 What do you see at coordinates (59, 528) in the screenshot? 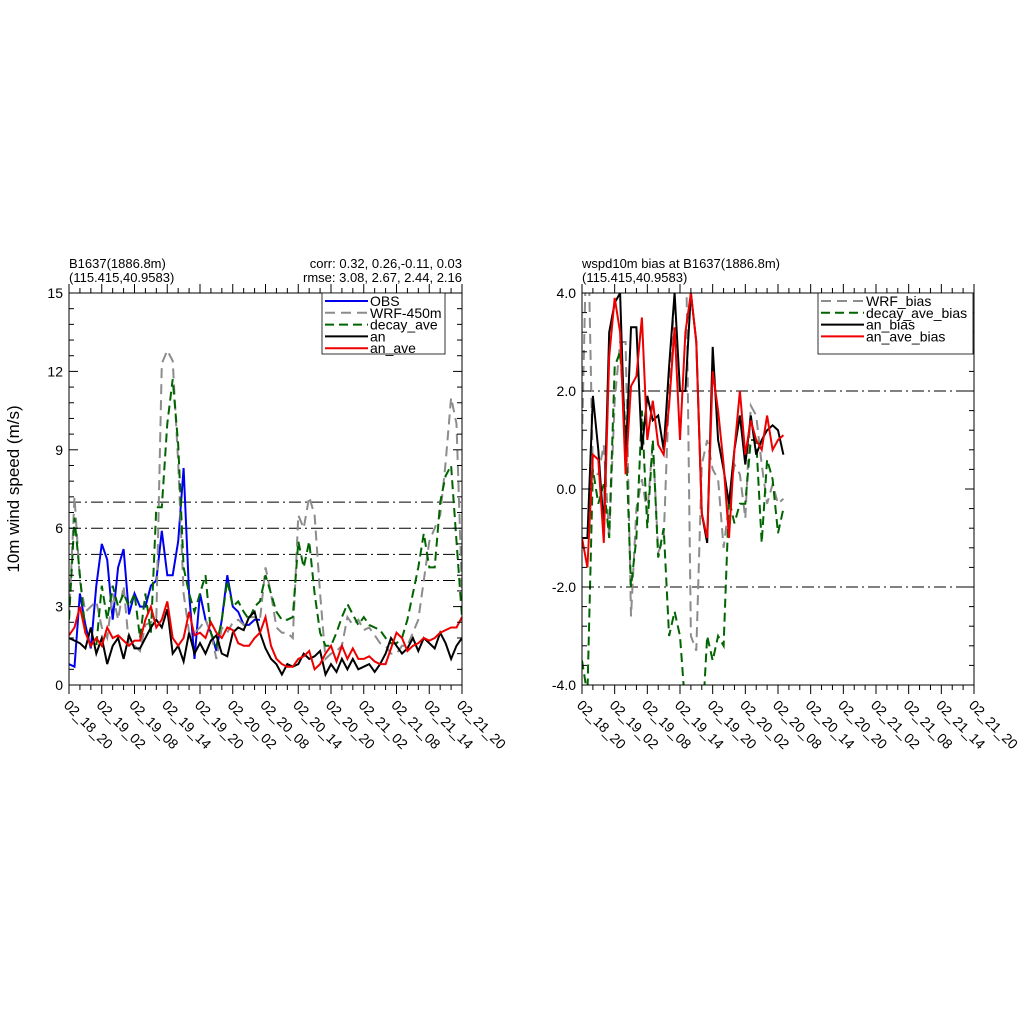
I see `left-y-tick-label: 6` at bounding box center [59, 528].